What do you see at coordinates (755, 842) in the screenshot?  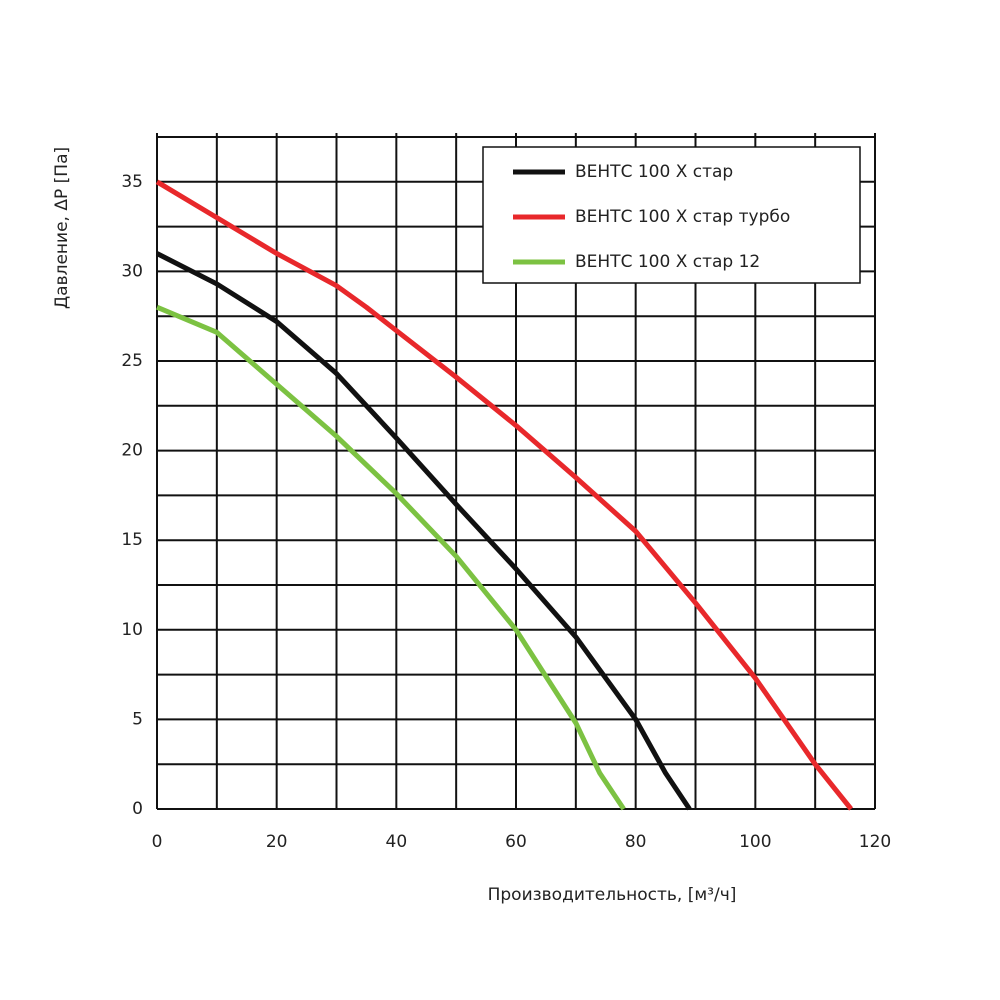 I see `x-tick-label: 100` at bounding box center [755, 842].